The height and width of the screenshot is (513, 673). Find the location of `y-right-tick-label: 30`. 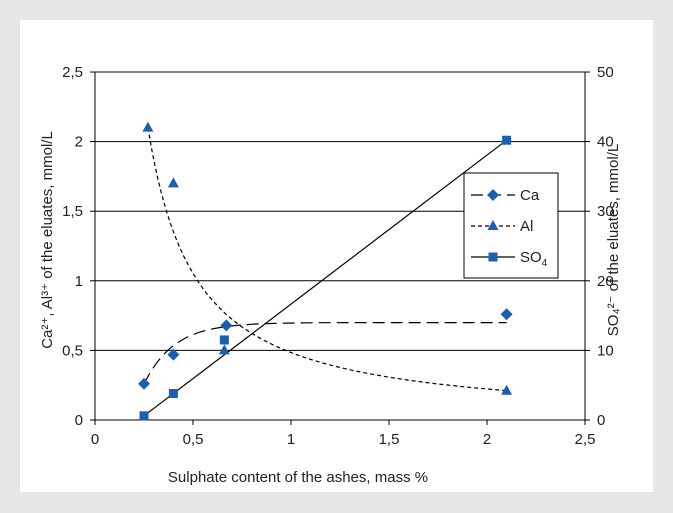

y-right-tick-label: 30 is located at coordinates (605, 211).